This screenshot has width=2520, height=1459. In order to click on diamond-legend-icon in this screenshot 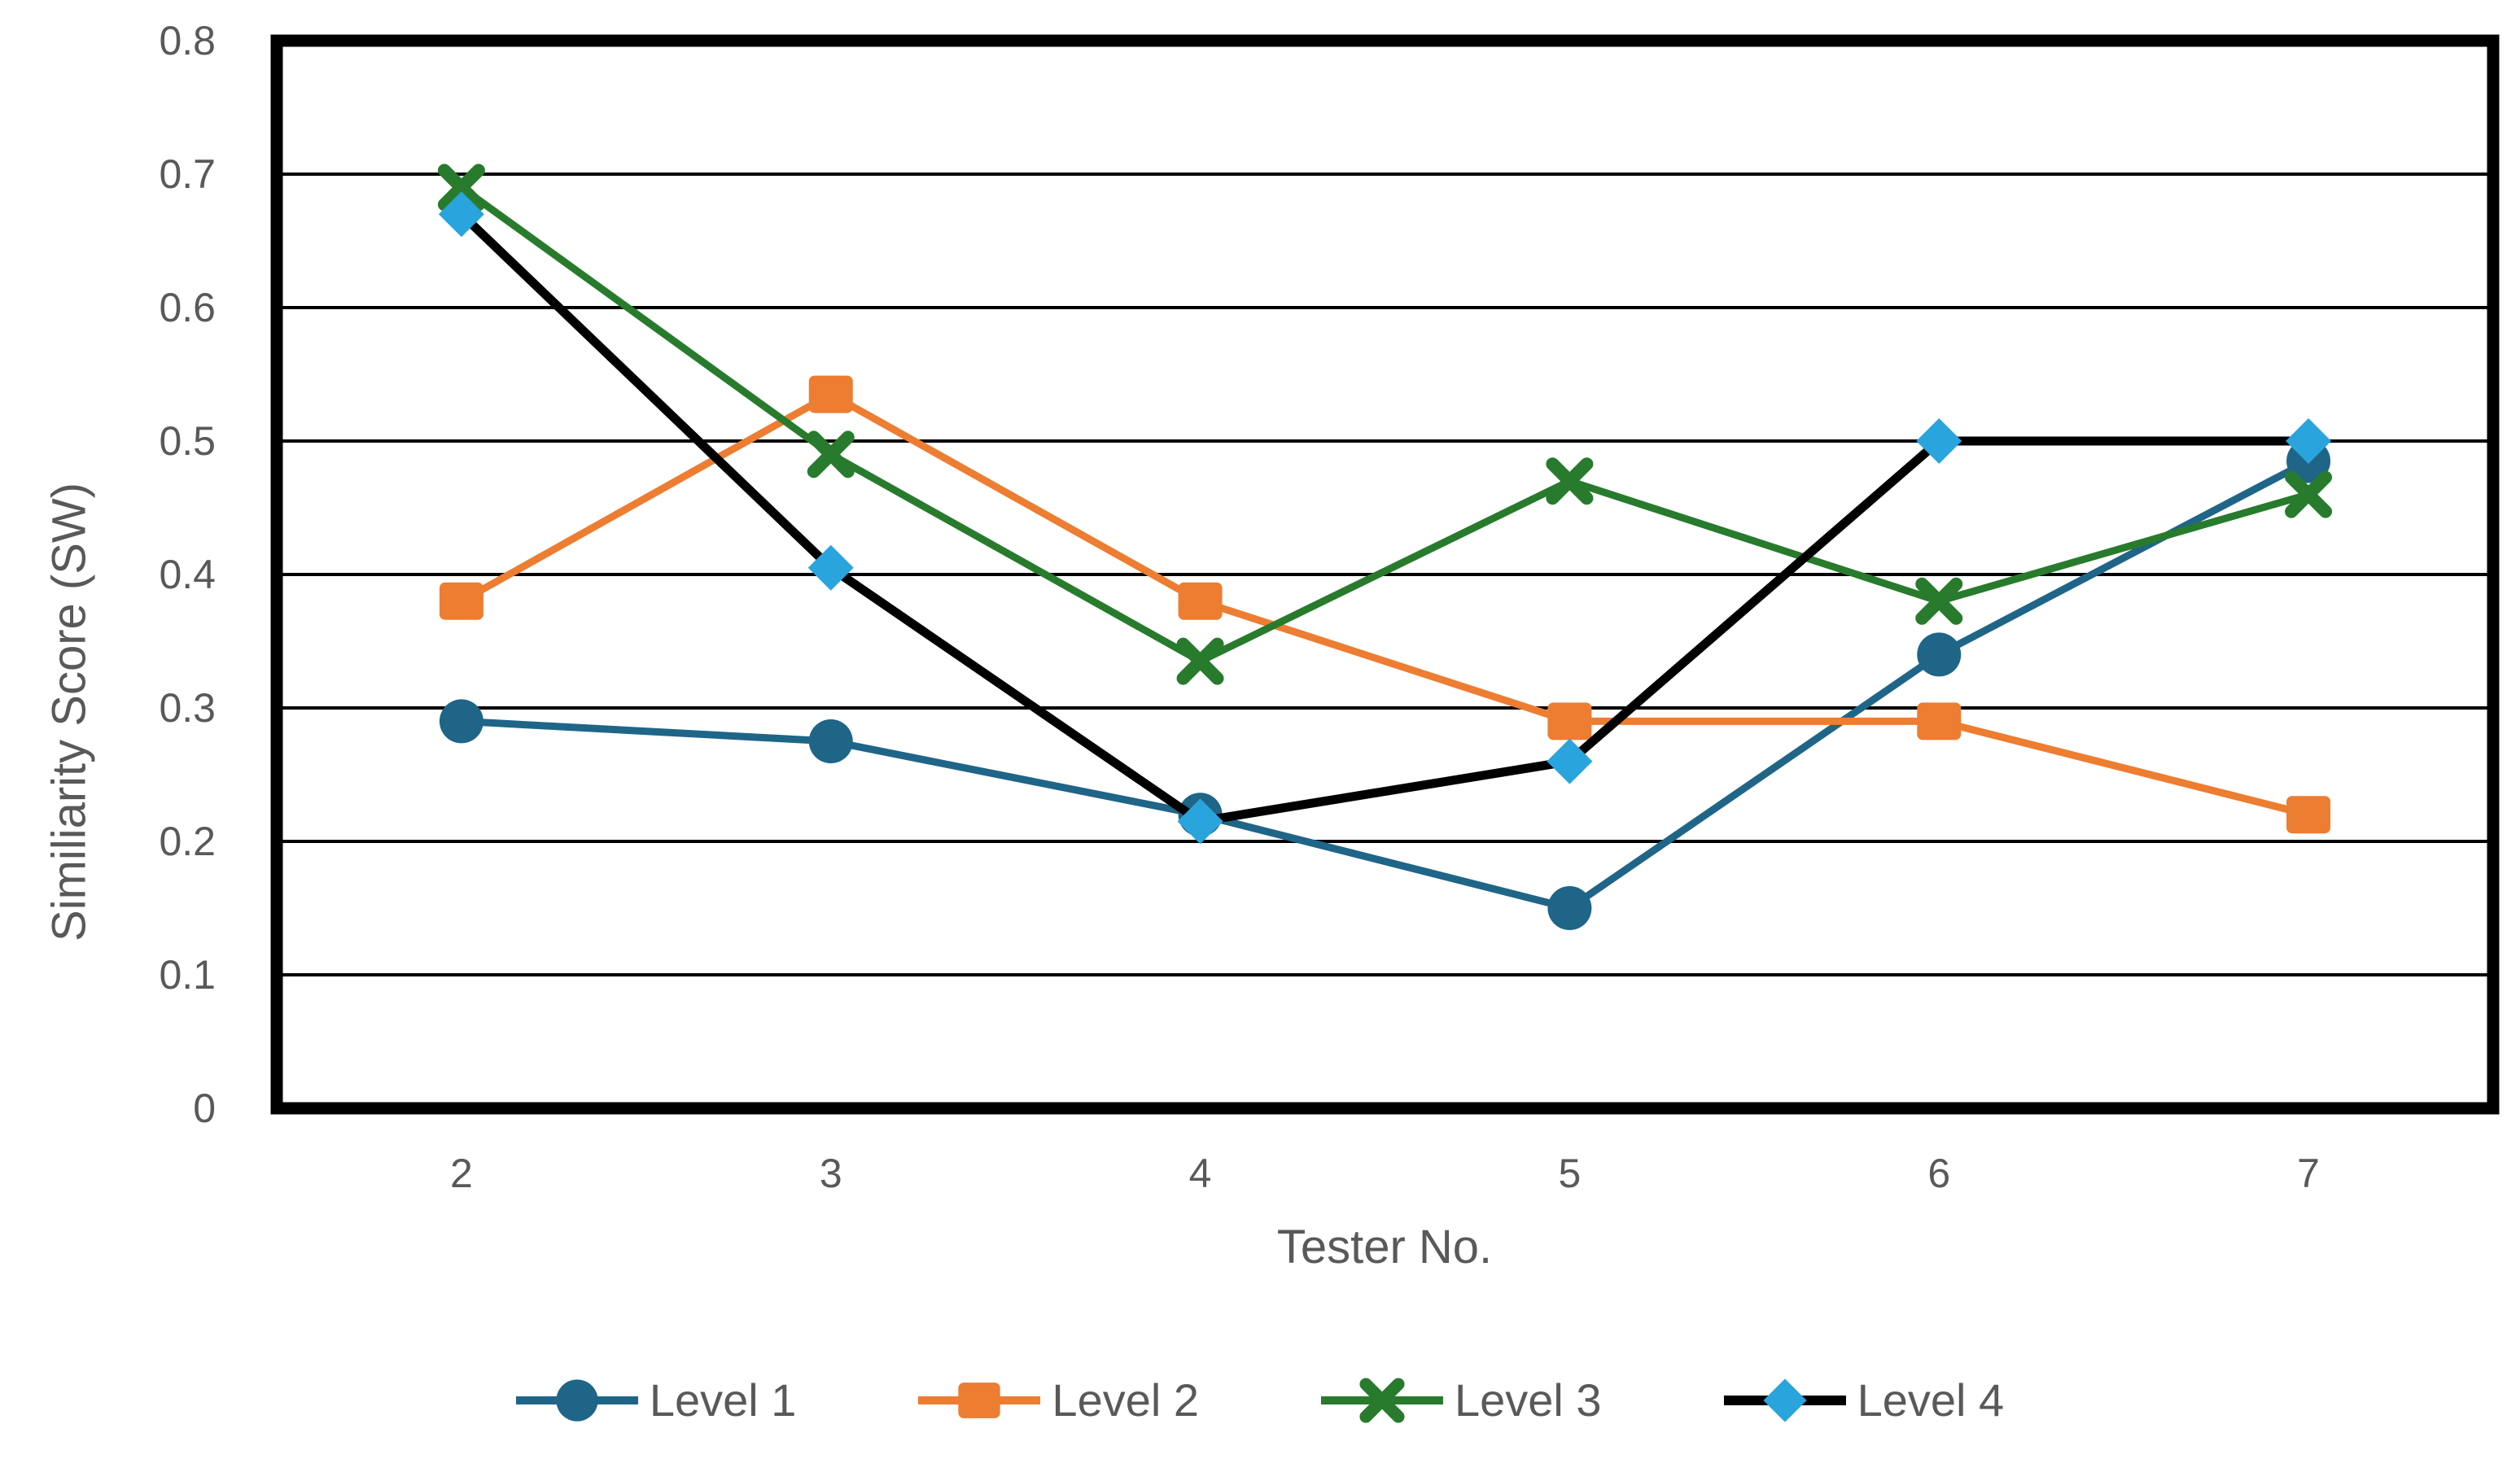, I will do `click(1785, 1400)`.